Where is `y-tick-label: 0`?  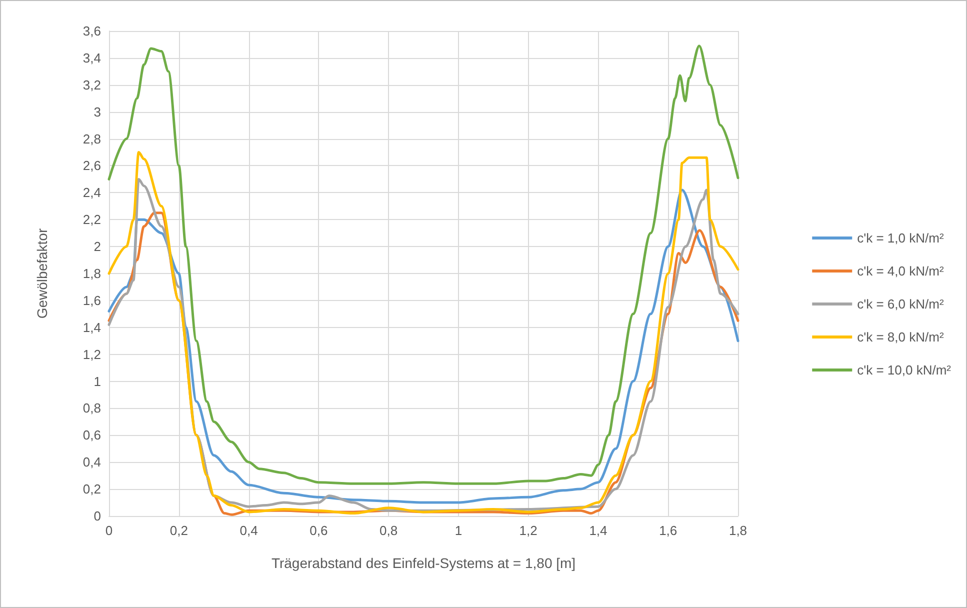
y-tick-label: 0 is located at coordinates (97, 516).